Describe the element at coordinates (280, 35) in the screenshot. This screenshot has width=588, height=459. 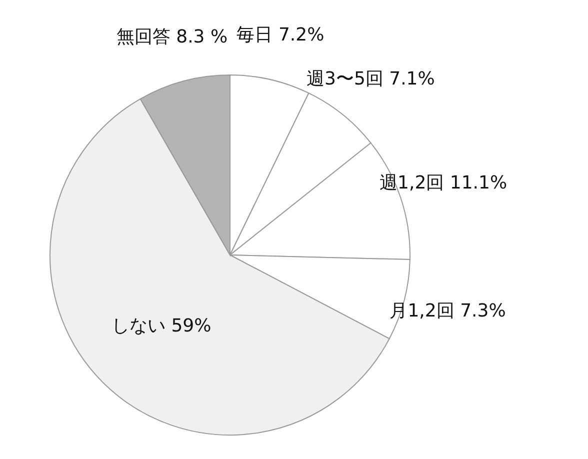
I see `slice-label: 毎日 7.2%` at that location.